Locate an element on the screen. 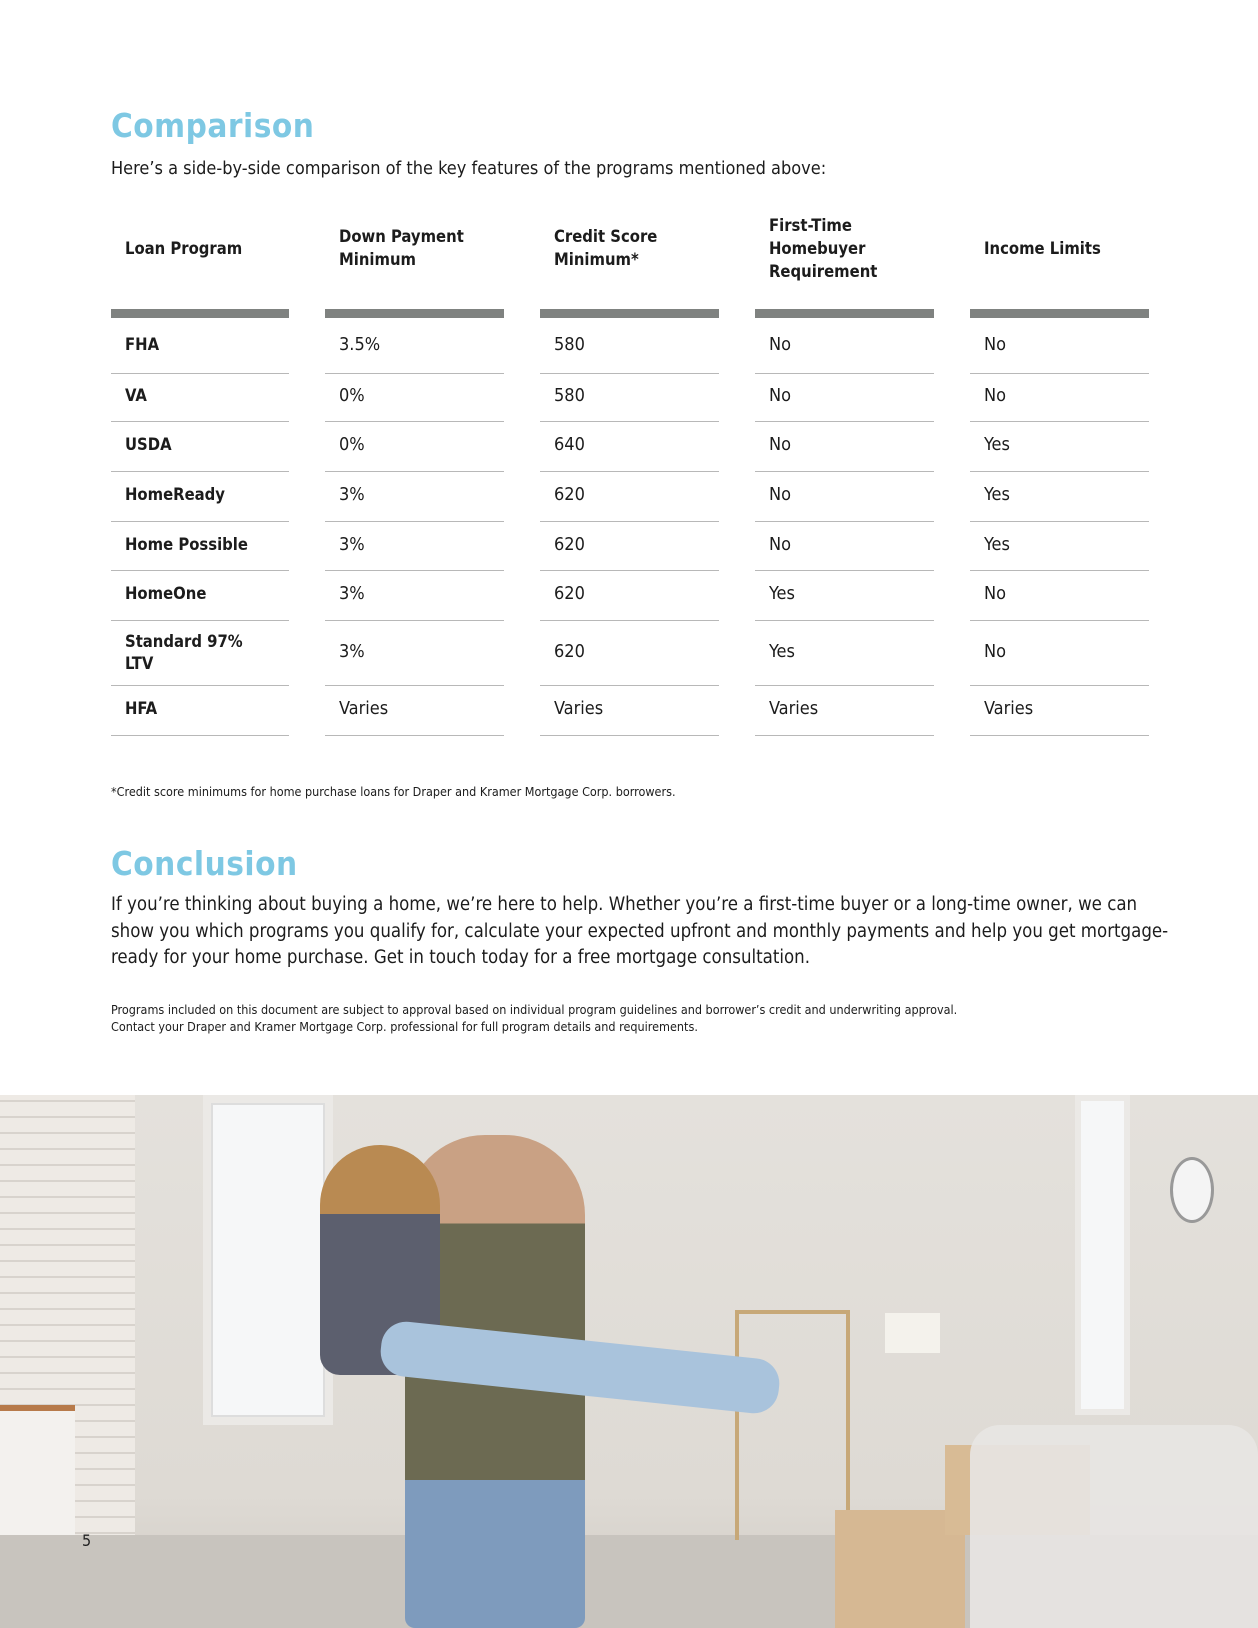 The width and height of the screenshot is (1258, 1628). conclusion-title: Conclusion is located at coordinates (204, 863).